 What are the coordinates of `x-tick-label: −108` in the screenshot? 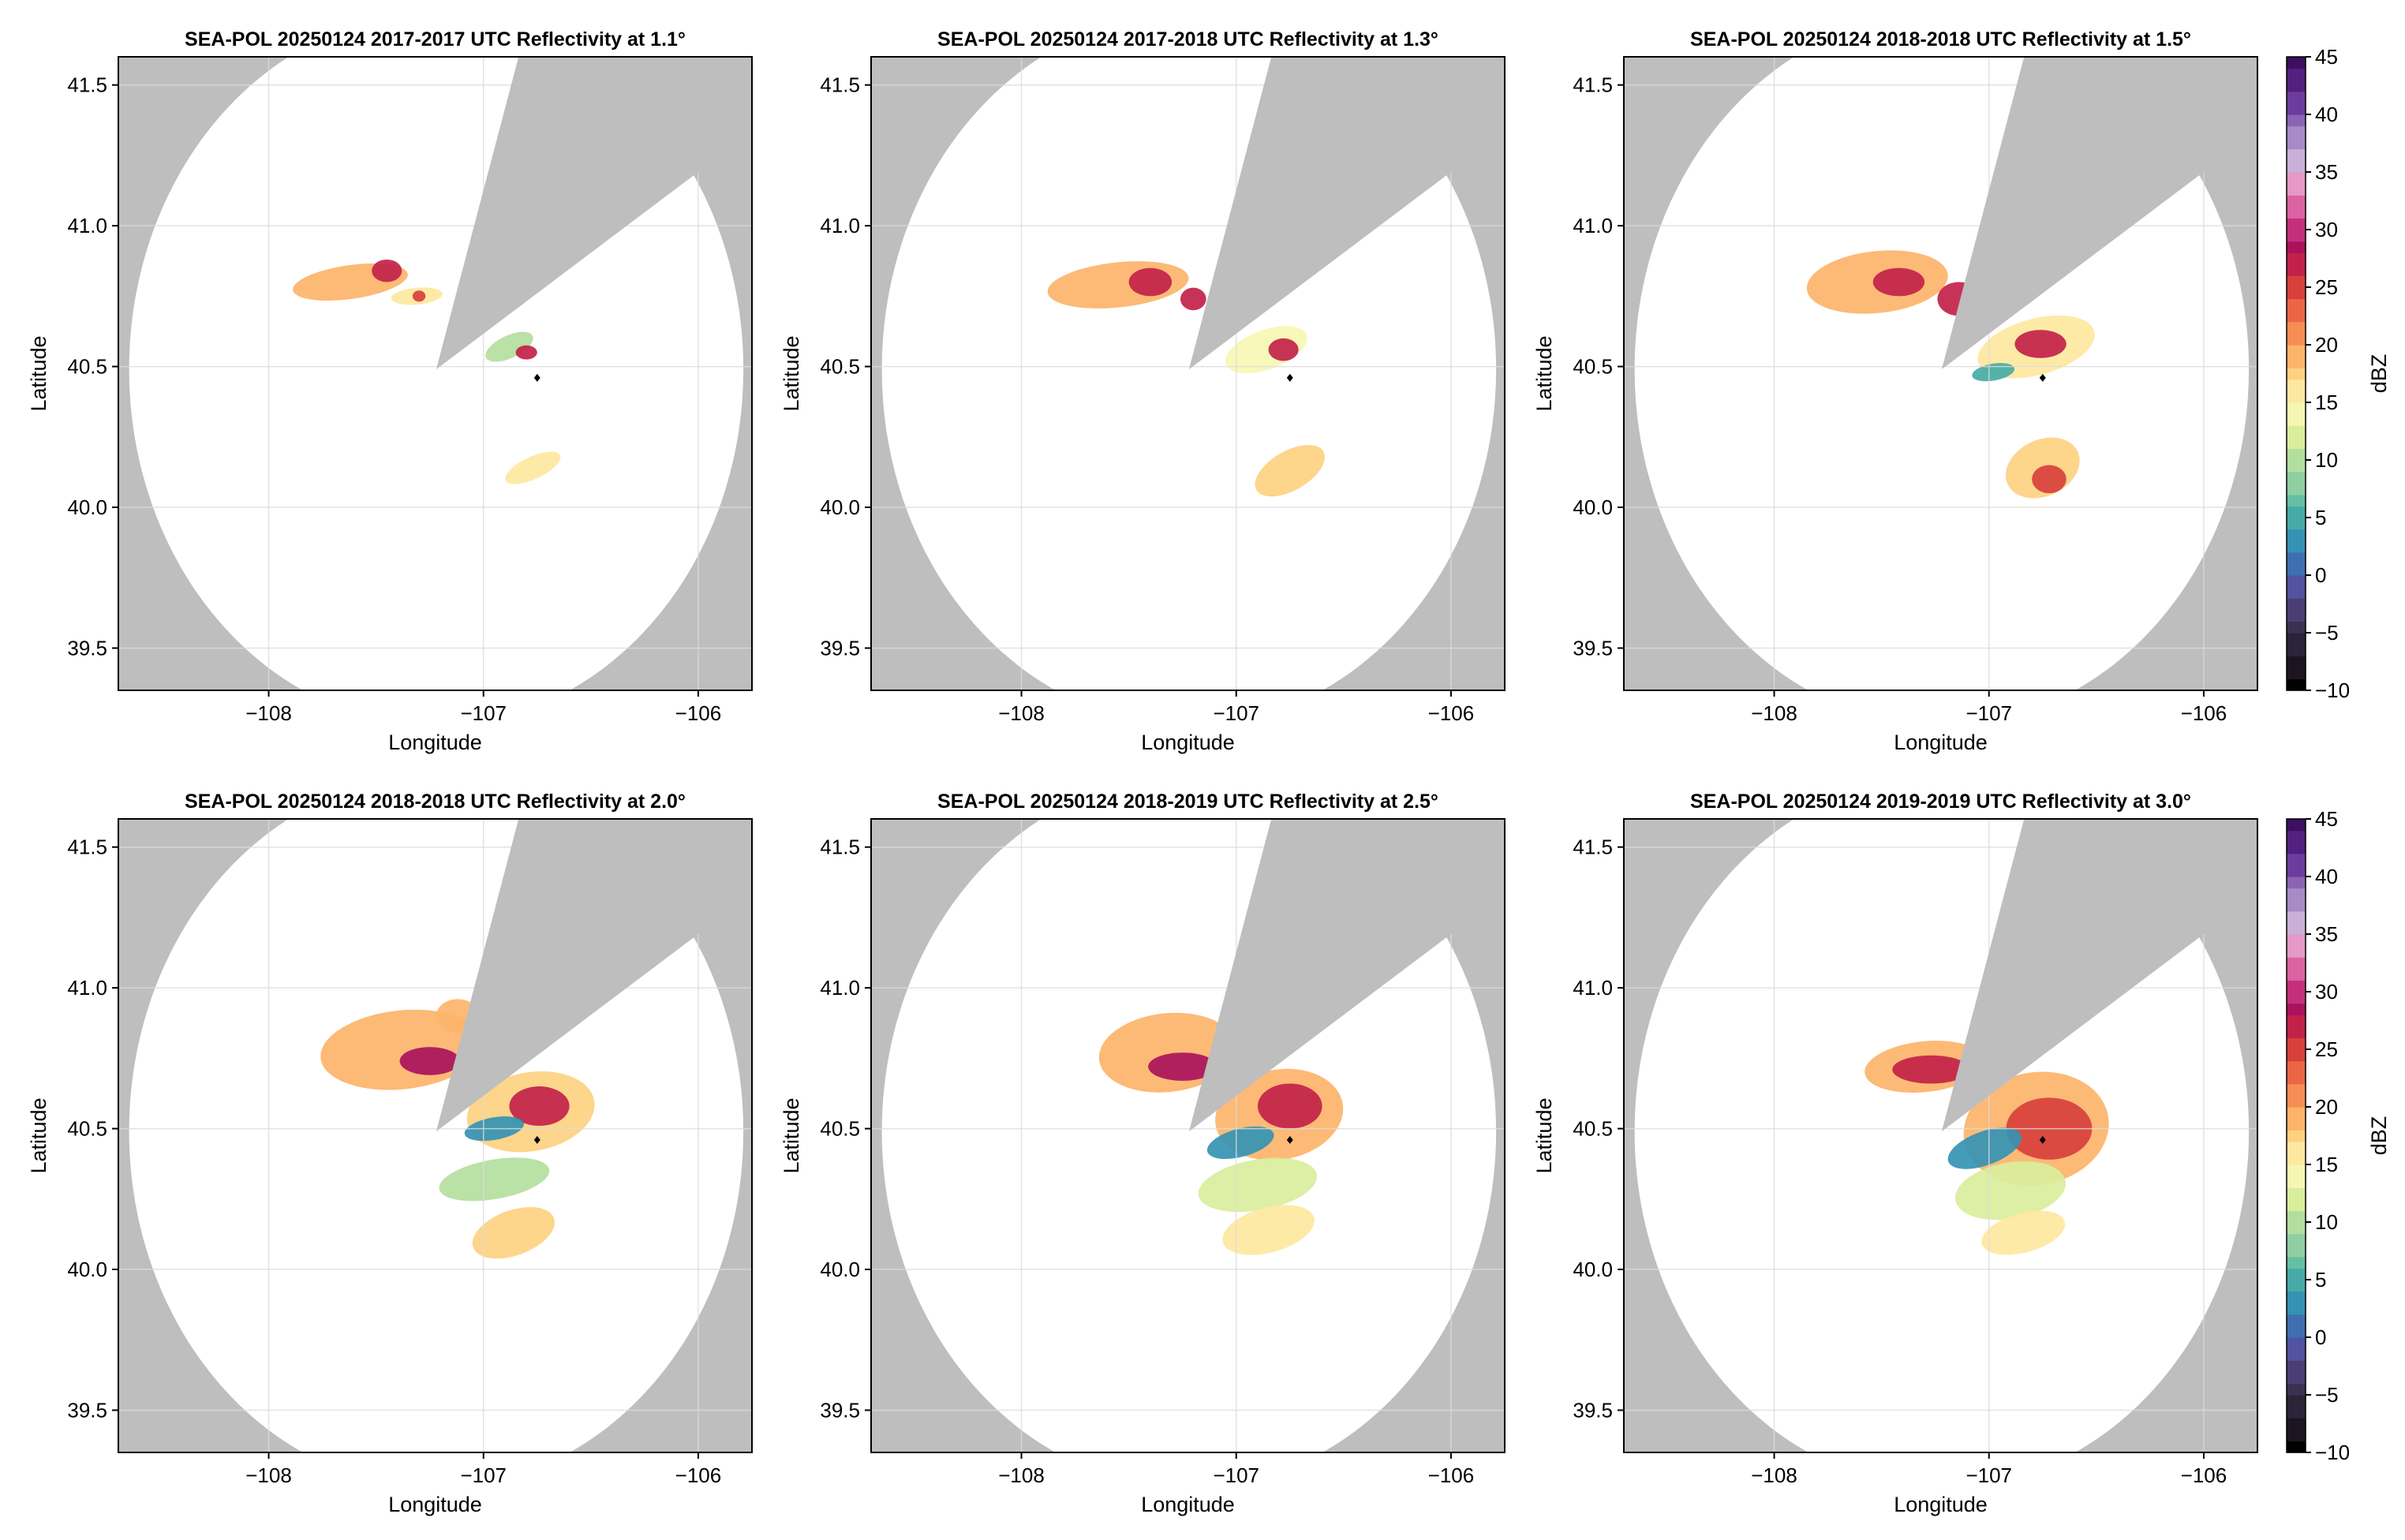 It's located at (1774, 713).